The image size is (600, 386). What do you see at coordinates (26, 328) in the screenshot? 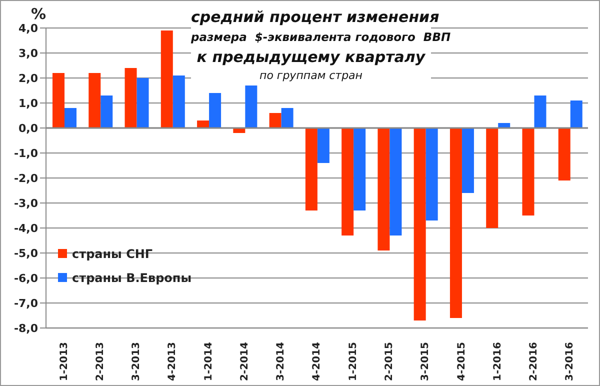
I see `y-tick-label: -8,0` at bounding box center [26, 328].